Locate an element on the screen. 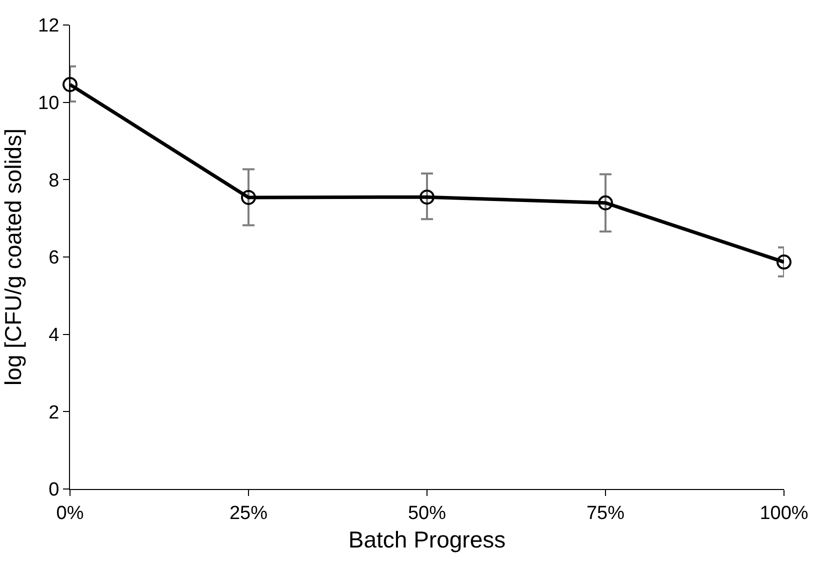 This screenshot has height=569, width=820. x-tick-label: 0% is located at coordinates (70, 513).